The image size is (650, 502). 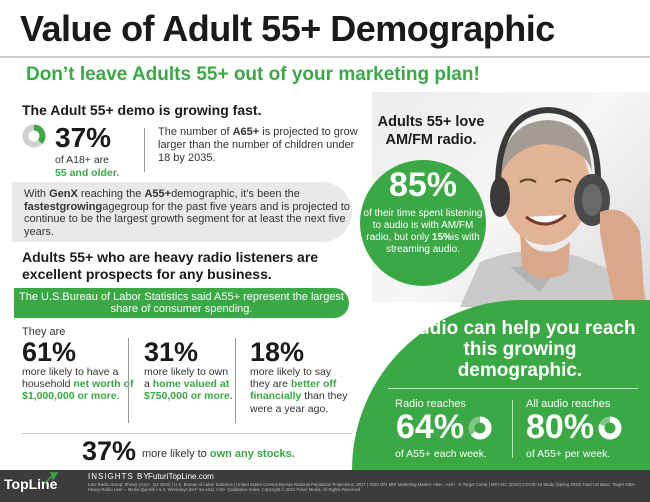 What do you see at coordinates (291, 378) in the screenshot?
I see `stat-18-plain: more likely to say they are` at bounding box center [291, 378].